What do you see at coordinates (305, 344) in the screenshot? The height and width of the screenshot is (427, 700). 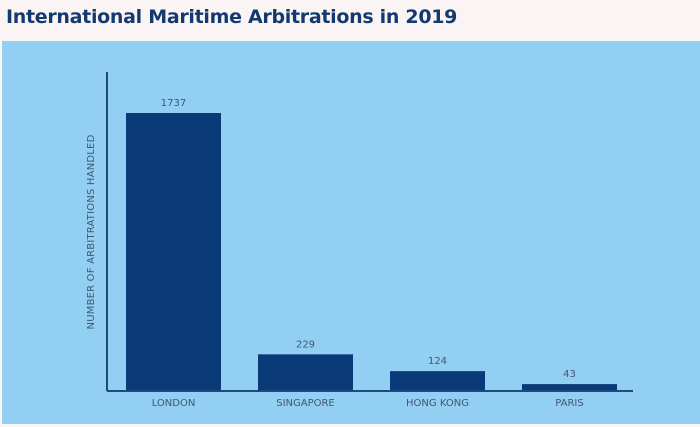 I see `data-label: 229` at bounding box center [305, 344].